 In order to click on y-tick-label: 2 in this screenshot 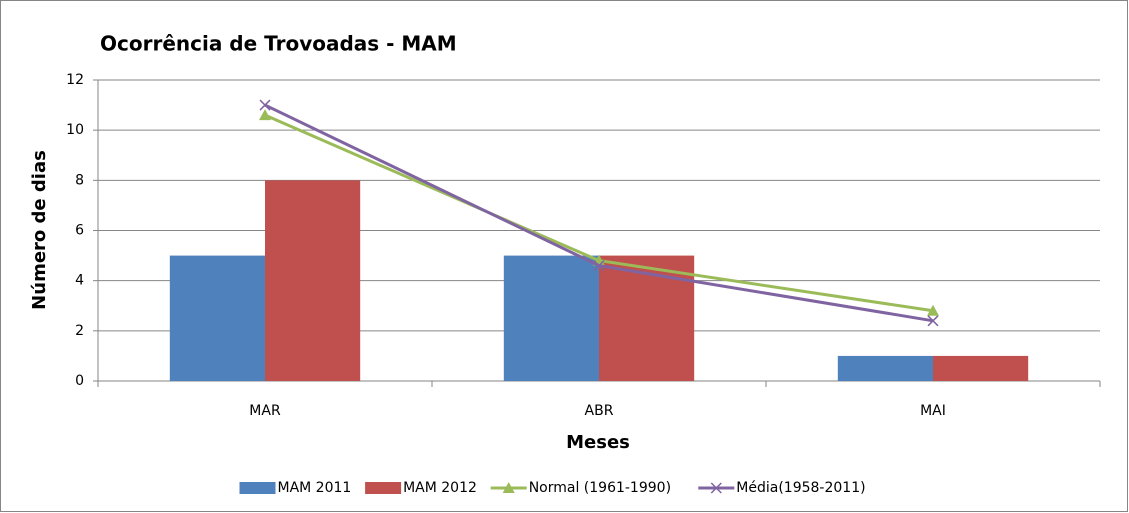, I will do `click(79, 331)`.